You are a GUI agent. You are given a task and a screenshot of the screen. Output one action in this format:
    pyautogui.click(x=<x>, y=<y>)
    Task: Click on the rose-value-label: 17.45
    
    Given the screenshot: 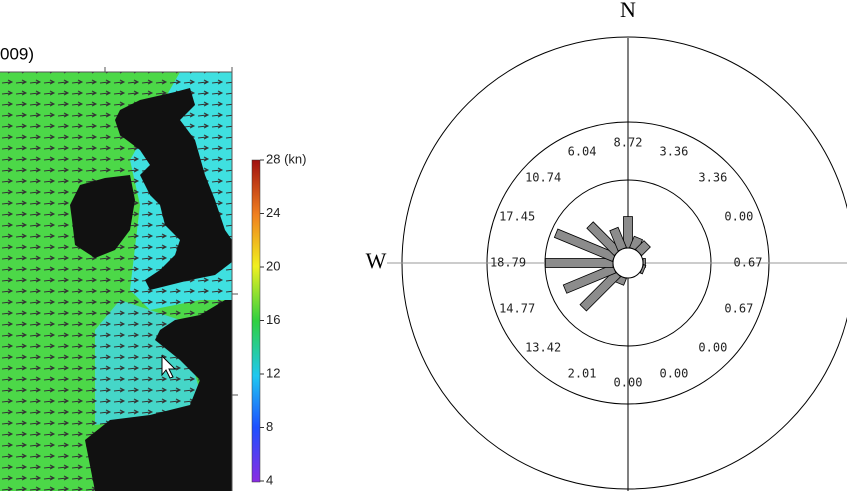 What is the action you would take?
    pyautogui.click(x=517, y=217)
    